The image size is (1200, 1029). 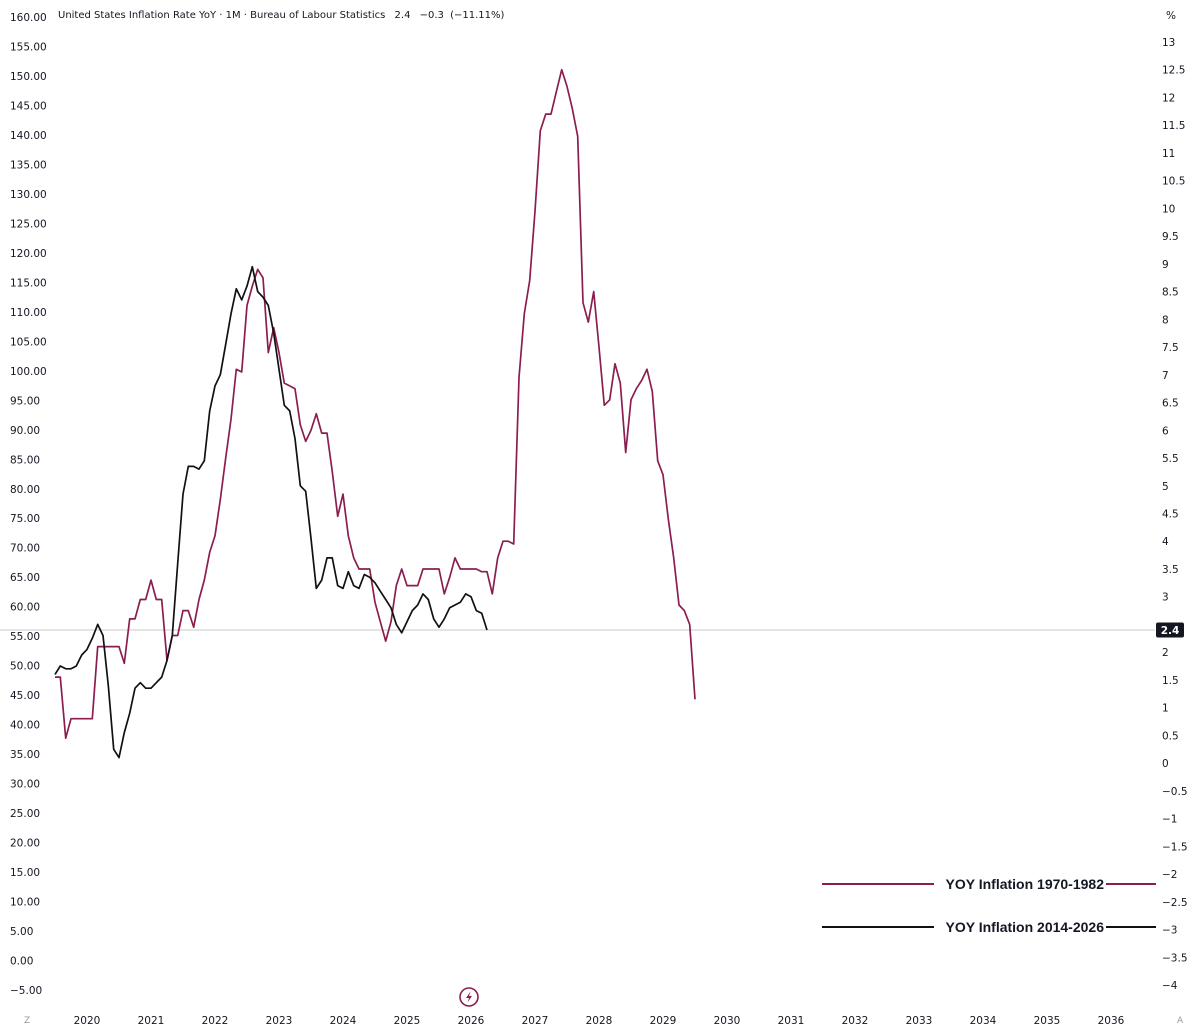 What do you see at coordinates (1173, 126) in the screenshot?
I see `right-axis-tick: 11.5` at bounding box center [1173, 126].